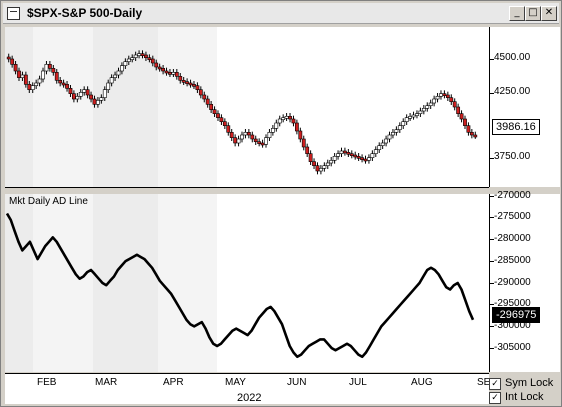 Image resolution: width=562 pixels, height=407 pixels. I want to click on ad-tick: -290000, so click(512, 282).